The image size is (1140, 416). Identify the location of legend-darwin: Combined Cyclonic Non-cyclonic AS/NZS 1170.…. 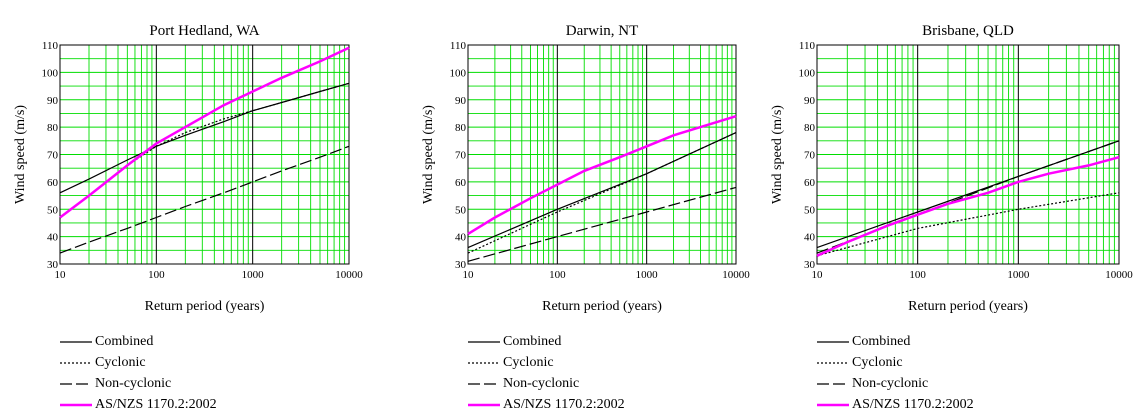
(546, 373).